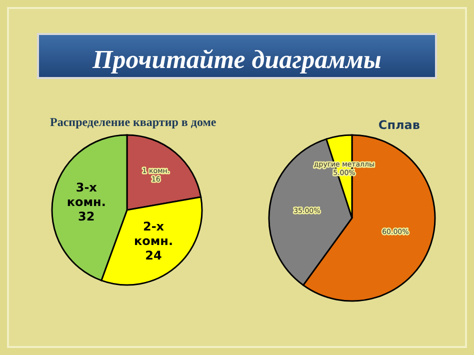  What do you see at coordinates (153, 255) in the screenshot?
I see `data-label: 24` at bounding box center [153, 255].